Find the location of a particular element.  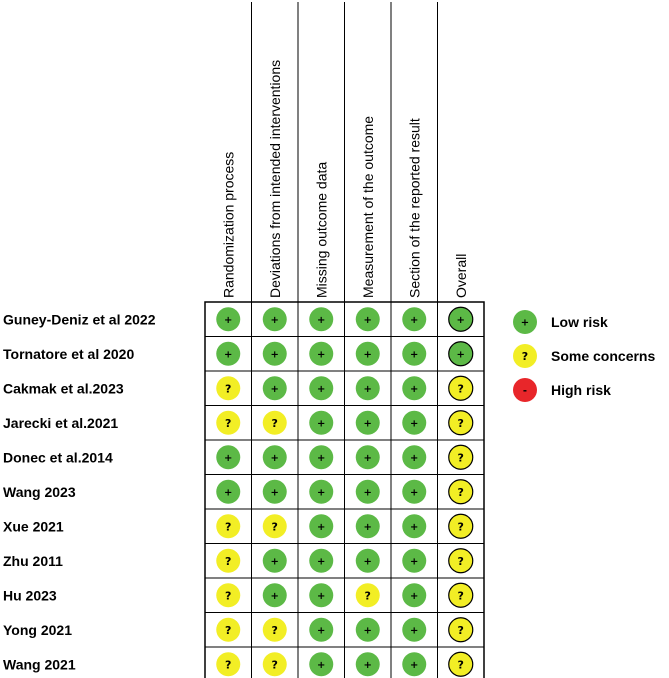

legend-label: Low risk is located at coordinates (579, 322).